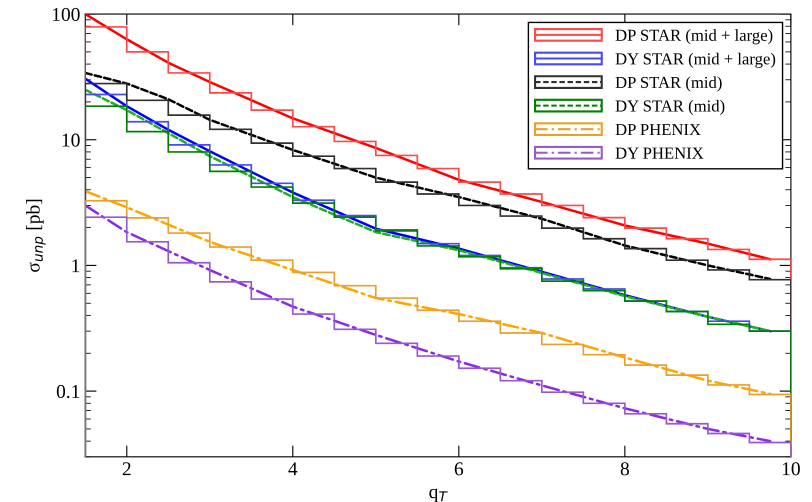  What do you see at coordinates (71, 140) in the screenshot?
I see `y-tick-label: 10` at bounding box center [71, 140].